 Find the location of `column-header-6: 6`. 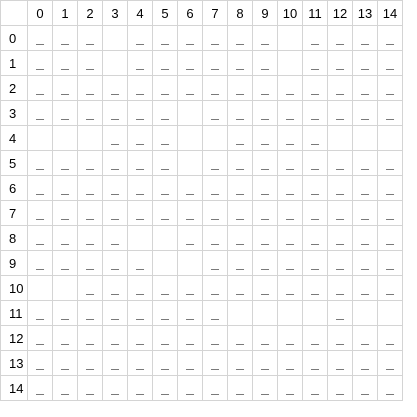

column-header-6: 6 is located at coordinates (190, 13).